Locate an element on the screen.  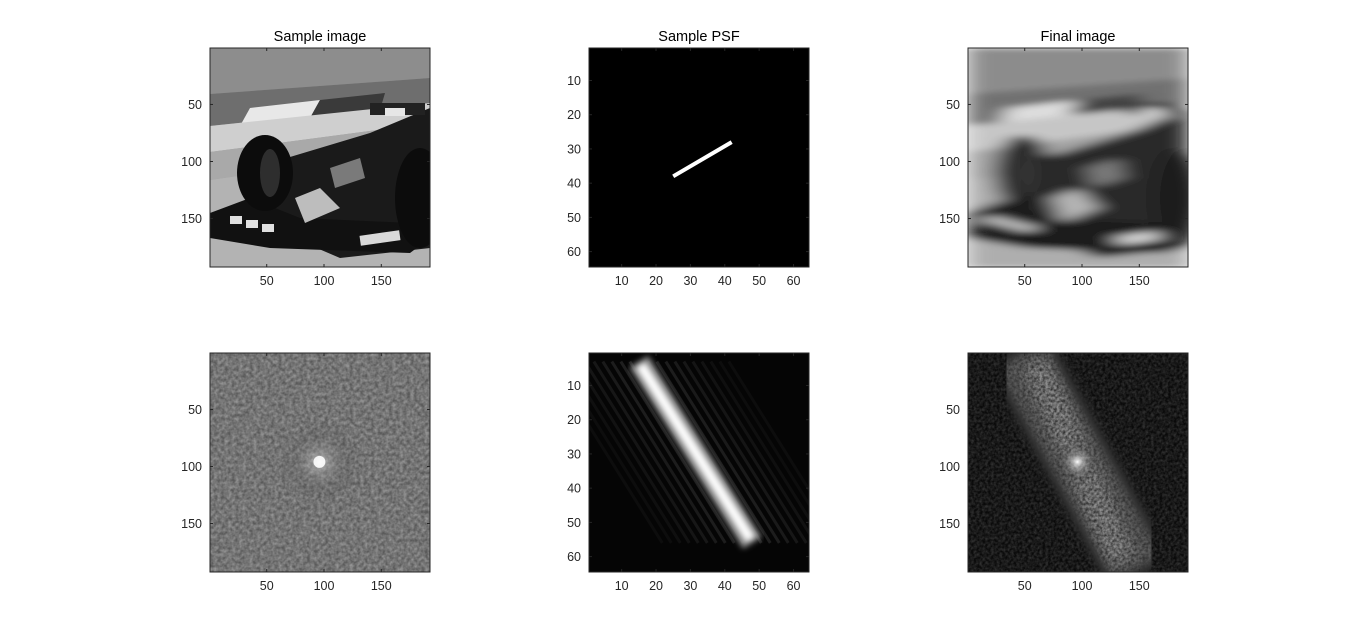
subplot-5: 10 20 30 40 50 60 10 20 30 40 50 60 is located at coordinates (695, 473).